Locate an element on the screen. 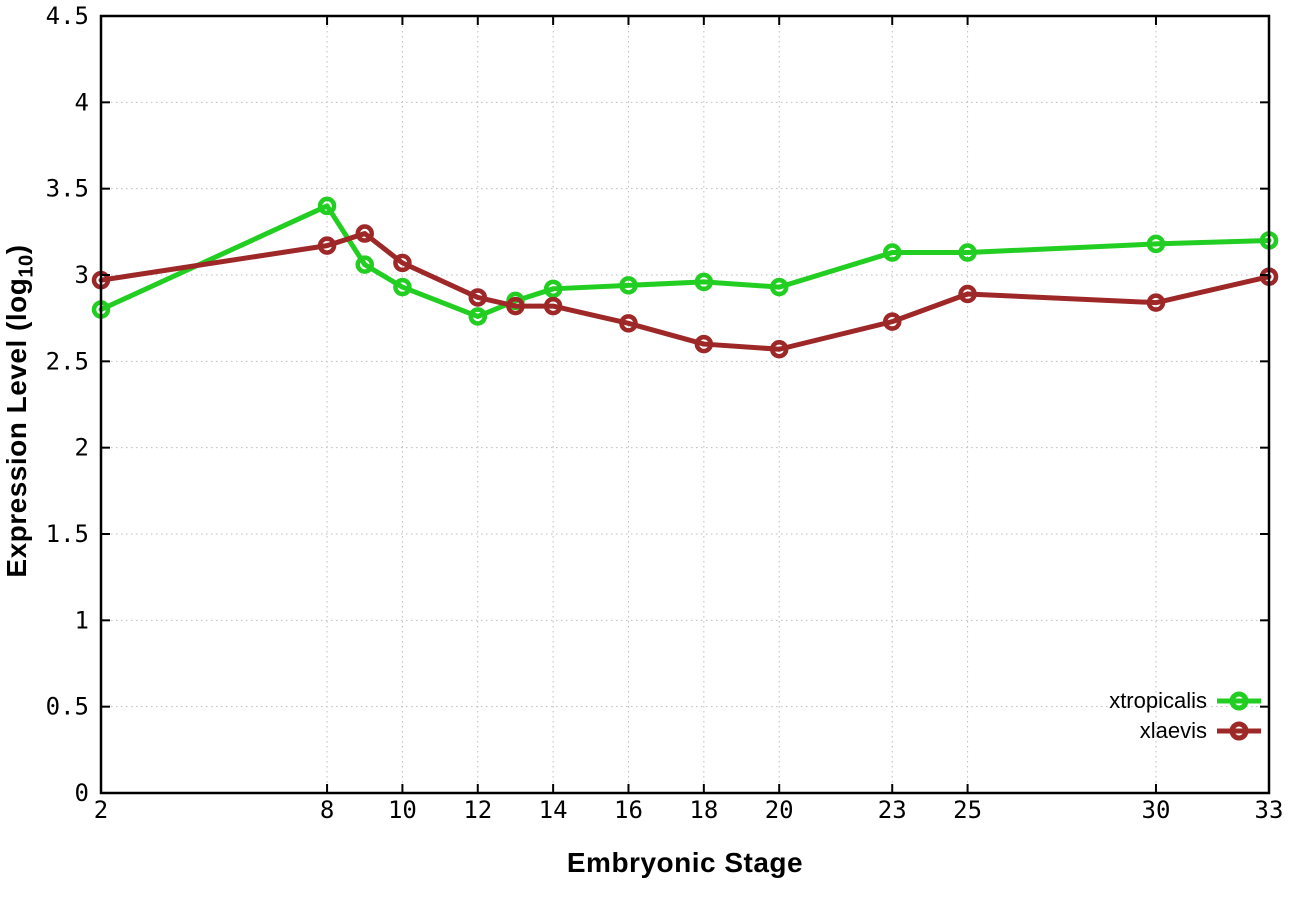 This screenshot has width=1296, height=907. y-axis-title-subscript: 10 is located at coordinates (26, 266).